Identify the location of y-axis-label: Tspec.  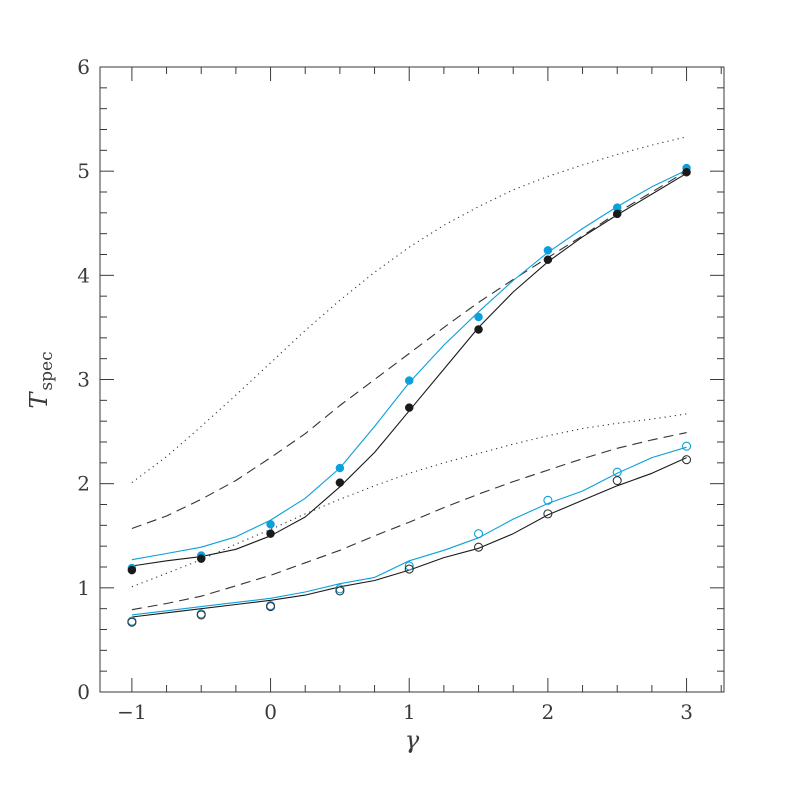
(41, 379).